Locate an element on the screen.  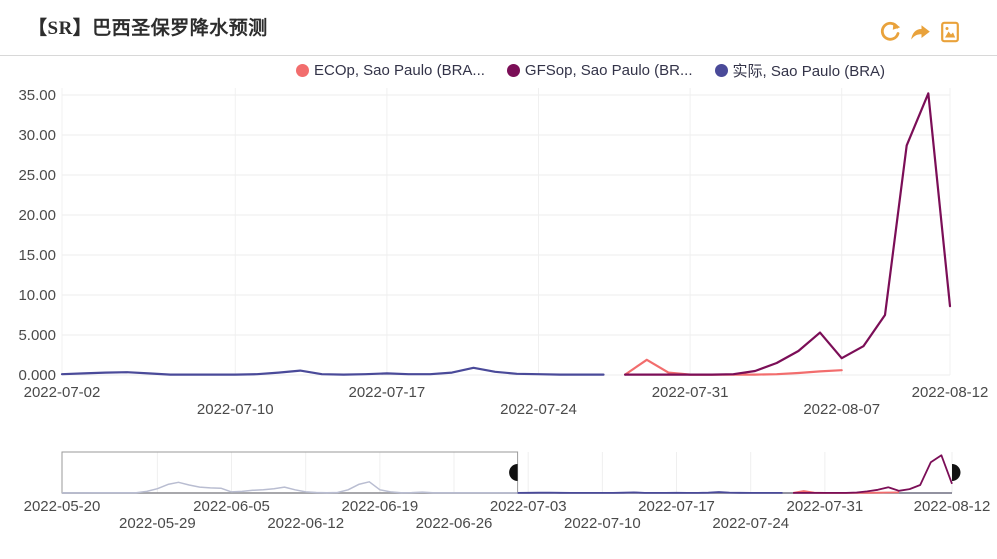
nav-x-axis-tick-label: 2022-06-05 is located at coordinates (231, 506).